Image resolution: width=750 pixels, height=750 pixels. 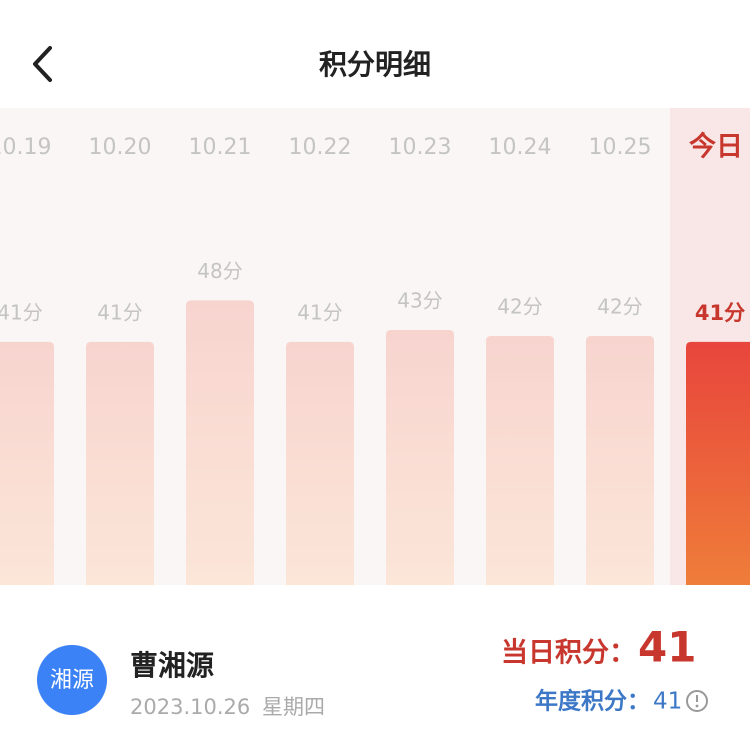 I want to click on x-tick-label: 10.23, so click(x=420, y=147).